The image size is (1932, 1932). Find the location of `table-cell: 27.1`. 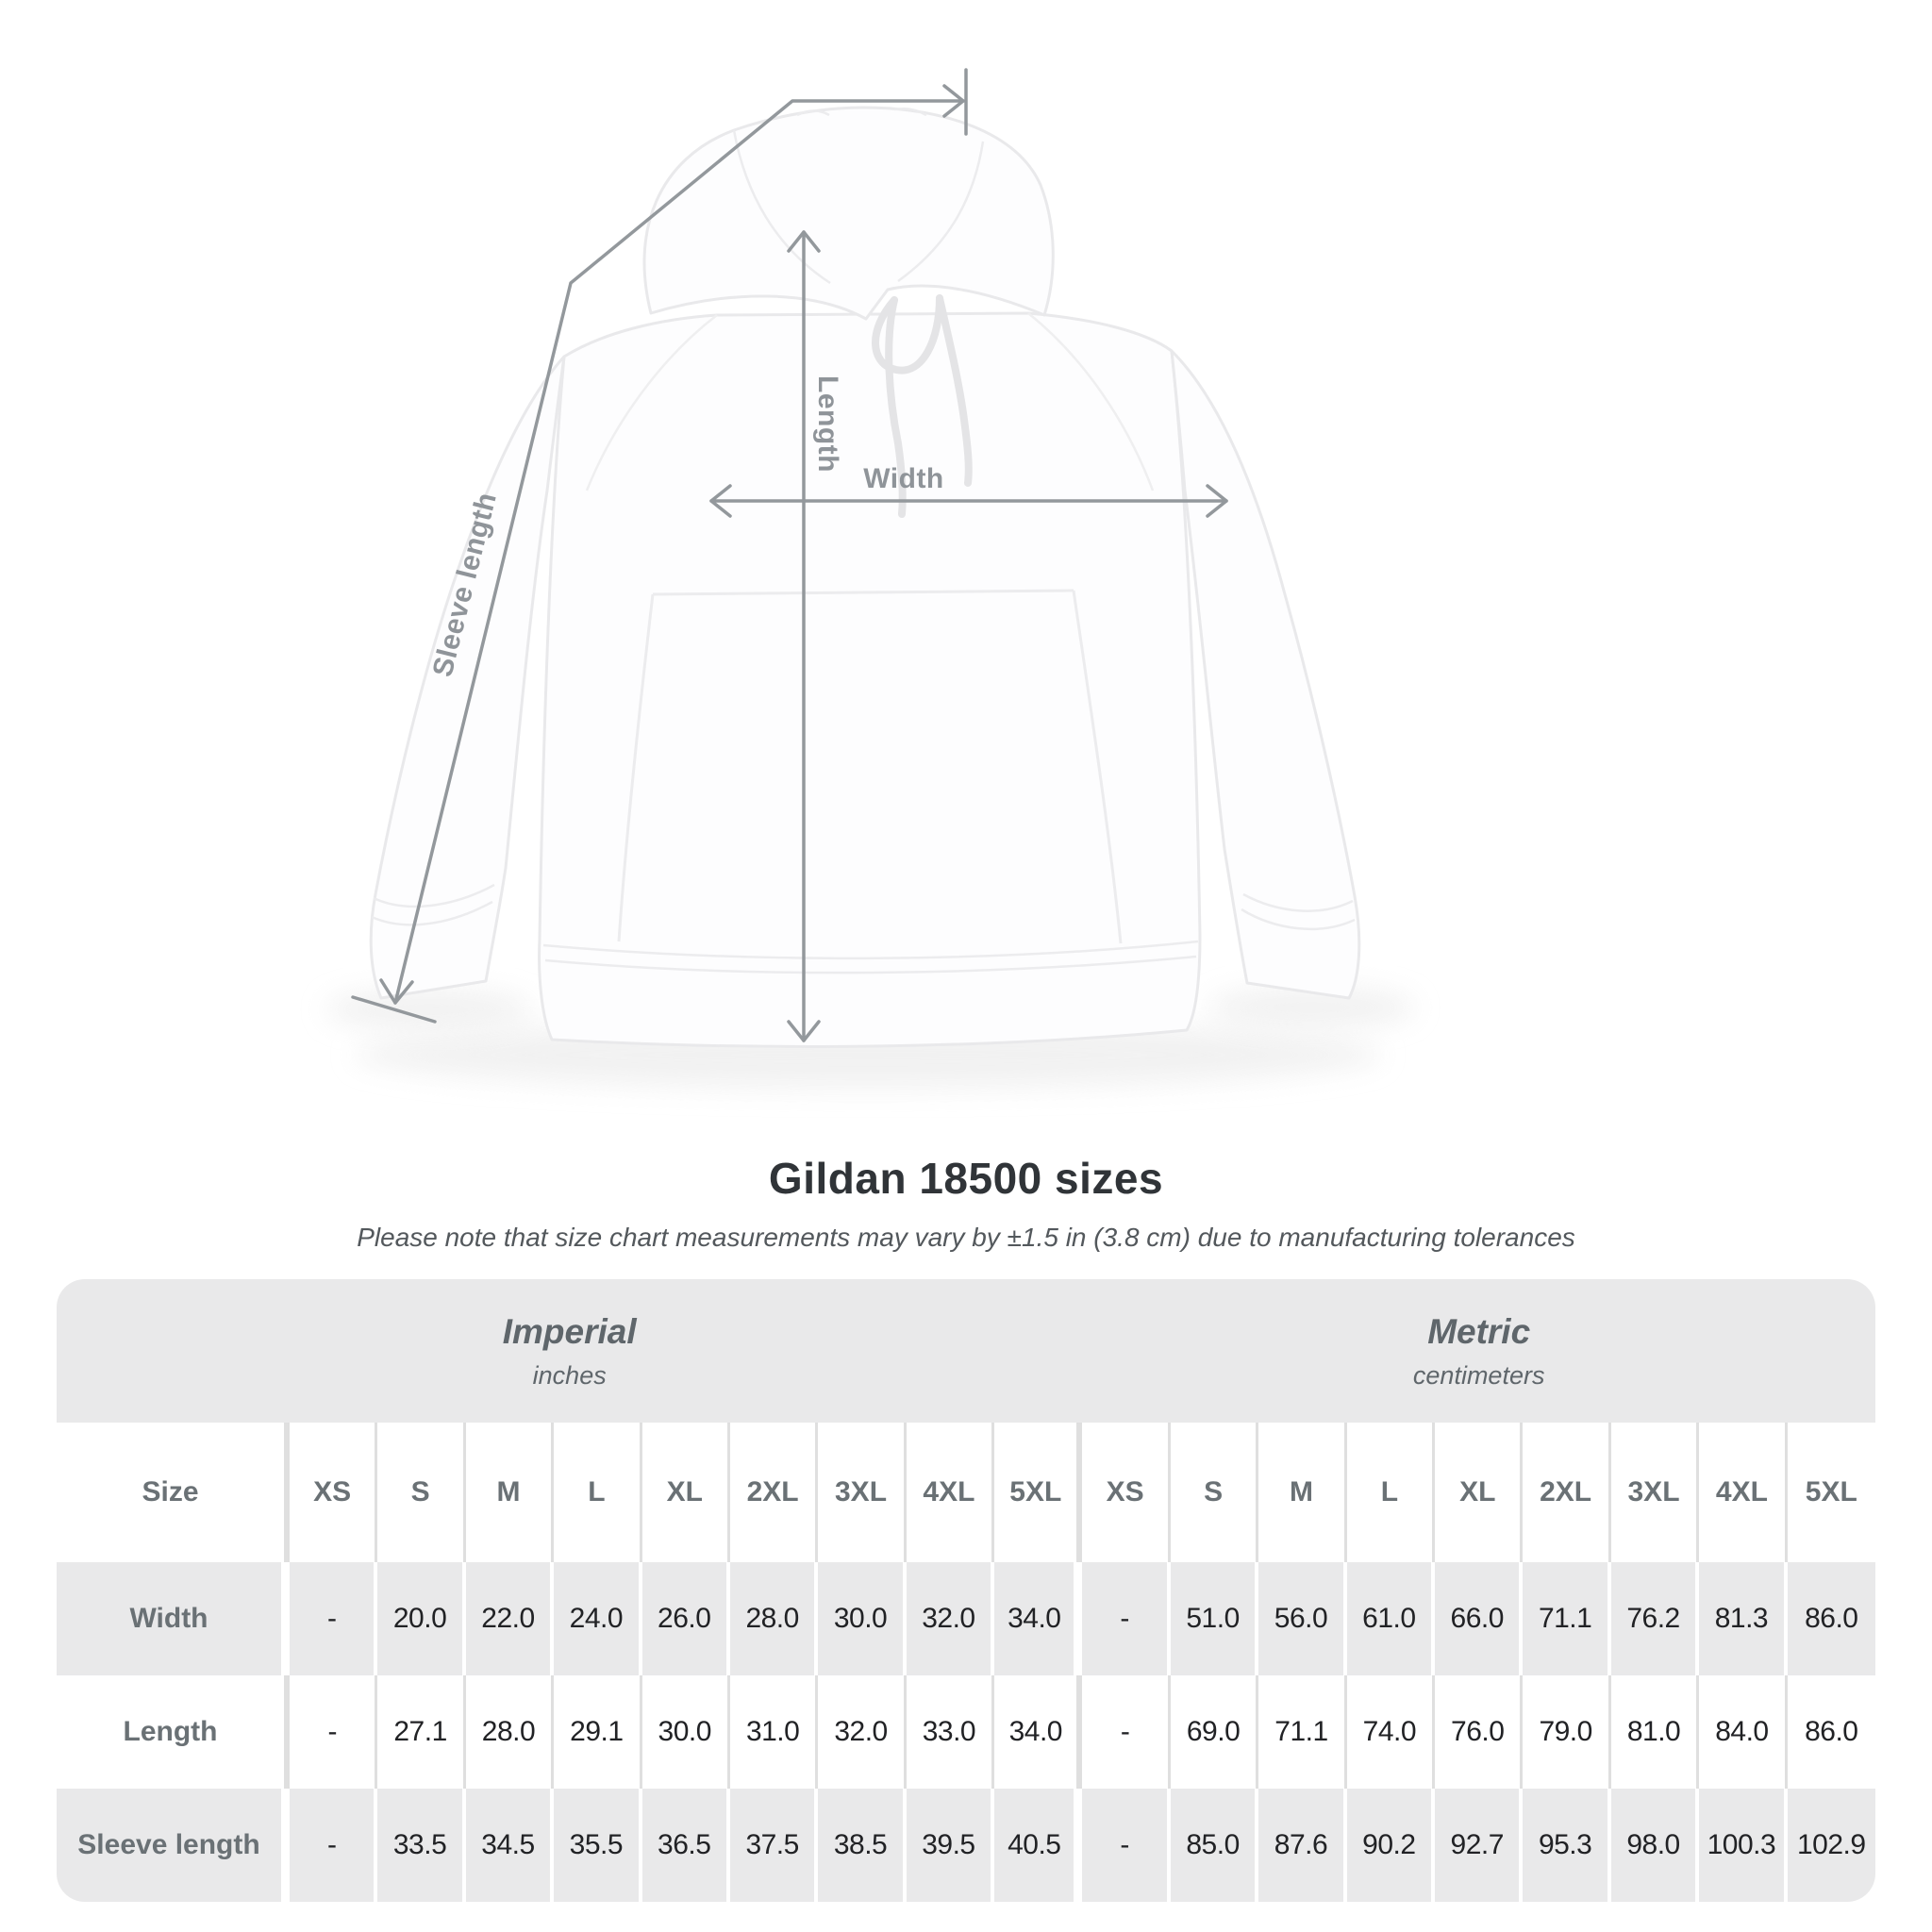

table-cell: 27.1 is located at coordinates (421, 1732).